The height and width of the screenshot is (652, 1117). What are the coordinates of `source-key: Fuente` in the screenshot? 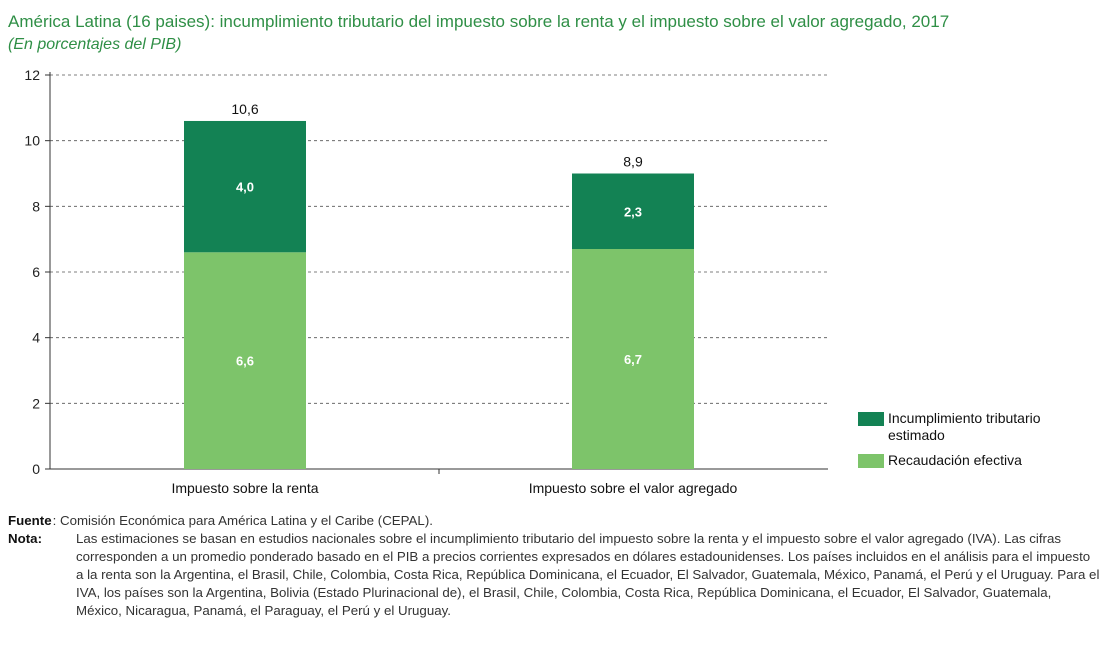 It's located at (30, 520).